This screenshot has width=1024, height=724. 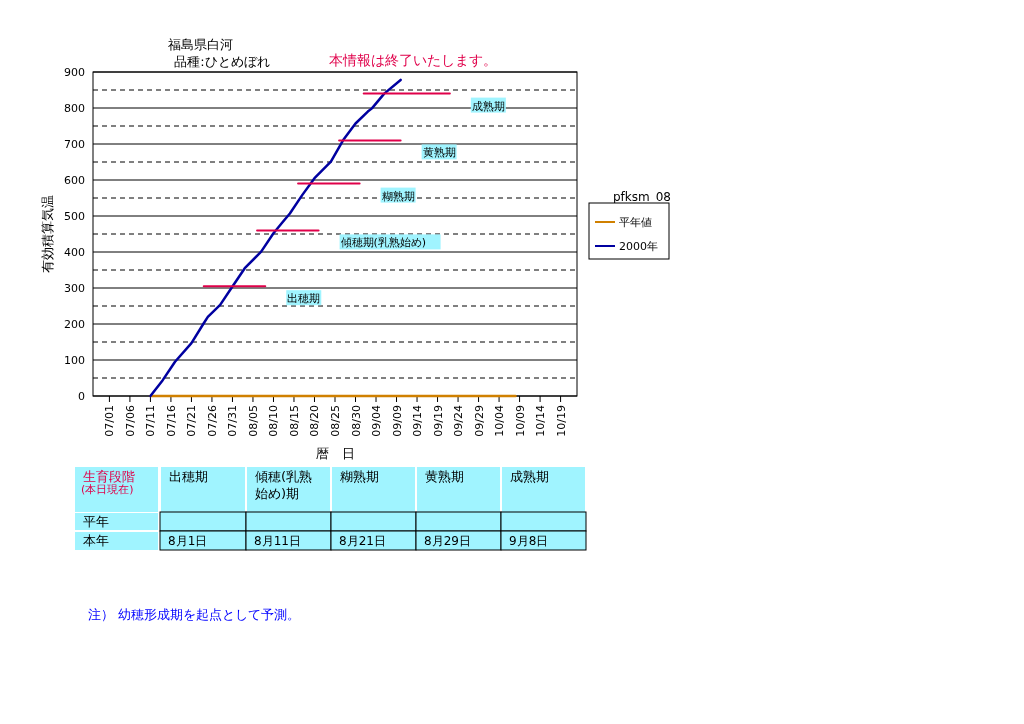 I want to click on text: 成熟期, so click(x=529, y=476).